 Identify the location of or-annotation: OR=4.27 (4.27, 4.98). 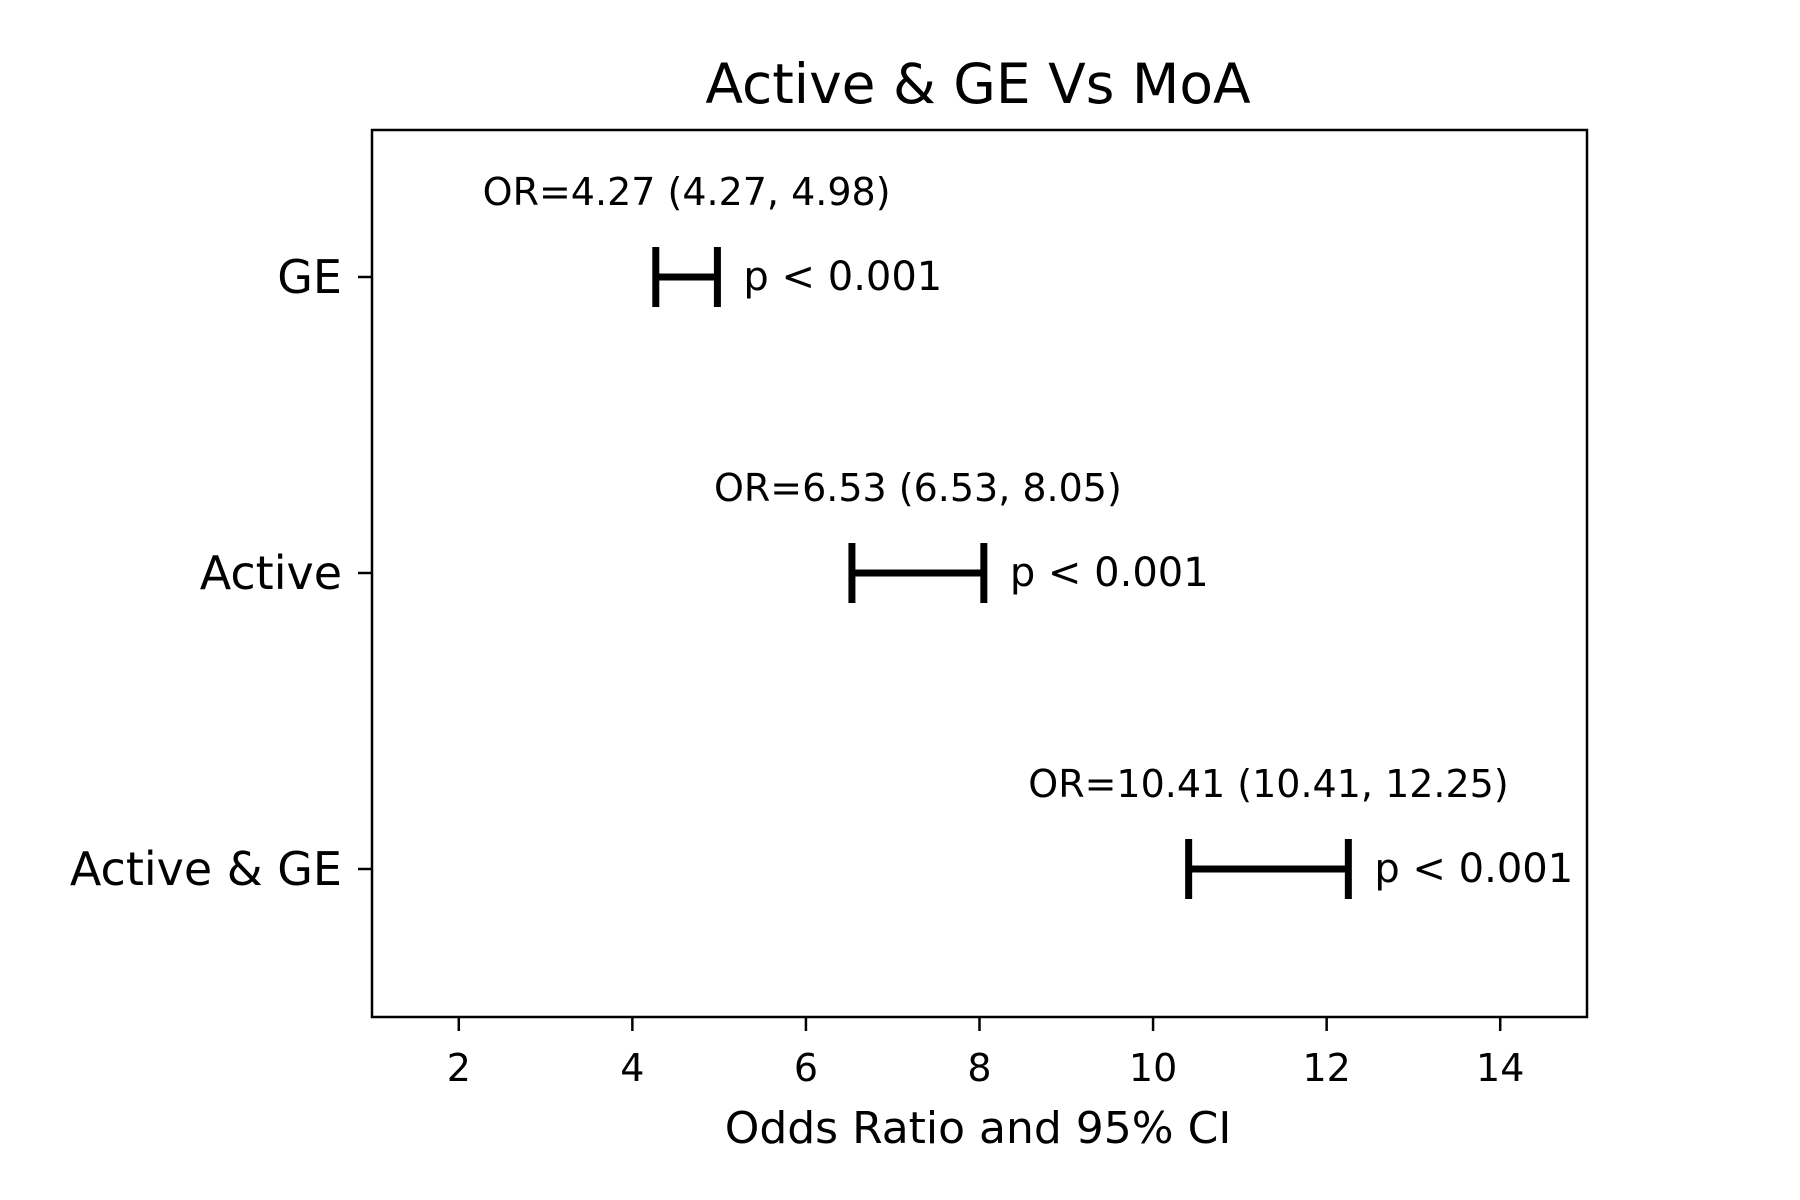
(687, 192).